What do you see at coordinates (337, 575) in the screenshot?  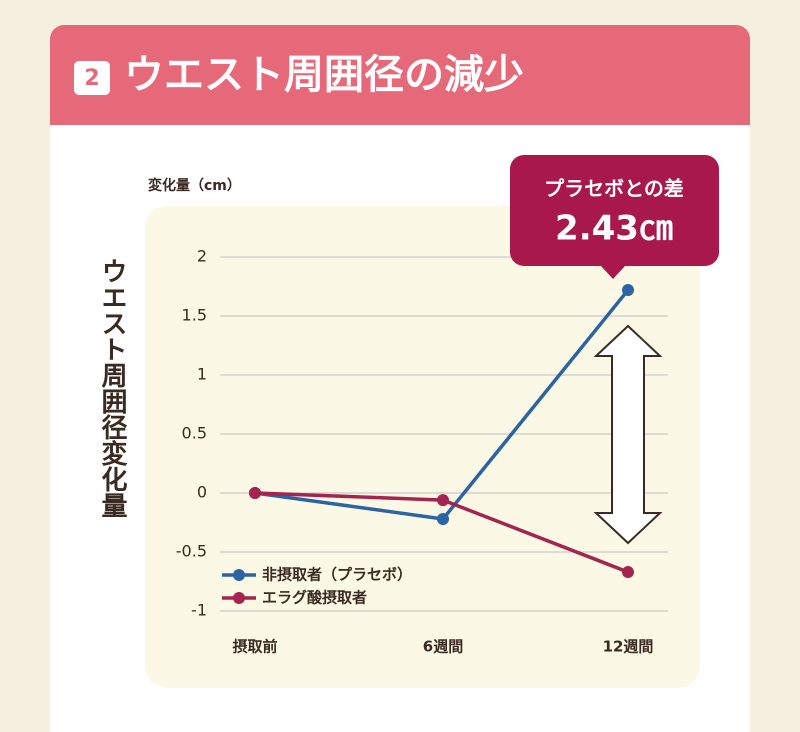 I see `legend-label: 非摂取者（プラセボ）` at bounding box center [337, 575].